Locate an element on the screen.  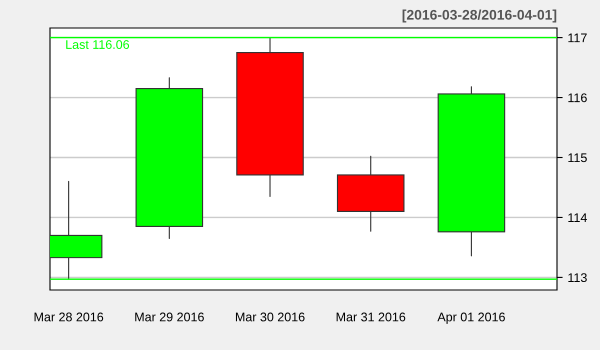
x-tick-label: Mar 28 2016 is located at coordinates (69, 317).